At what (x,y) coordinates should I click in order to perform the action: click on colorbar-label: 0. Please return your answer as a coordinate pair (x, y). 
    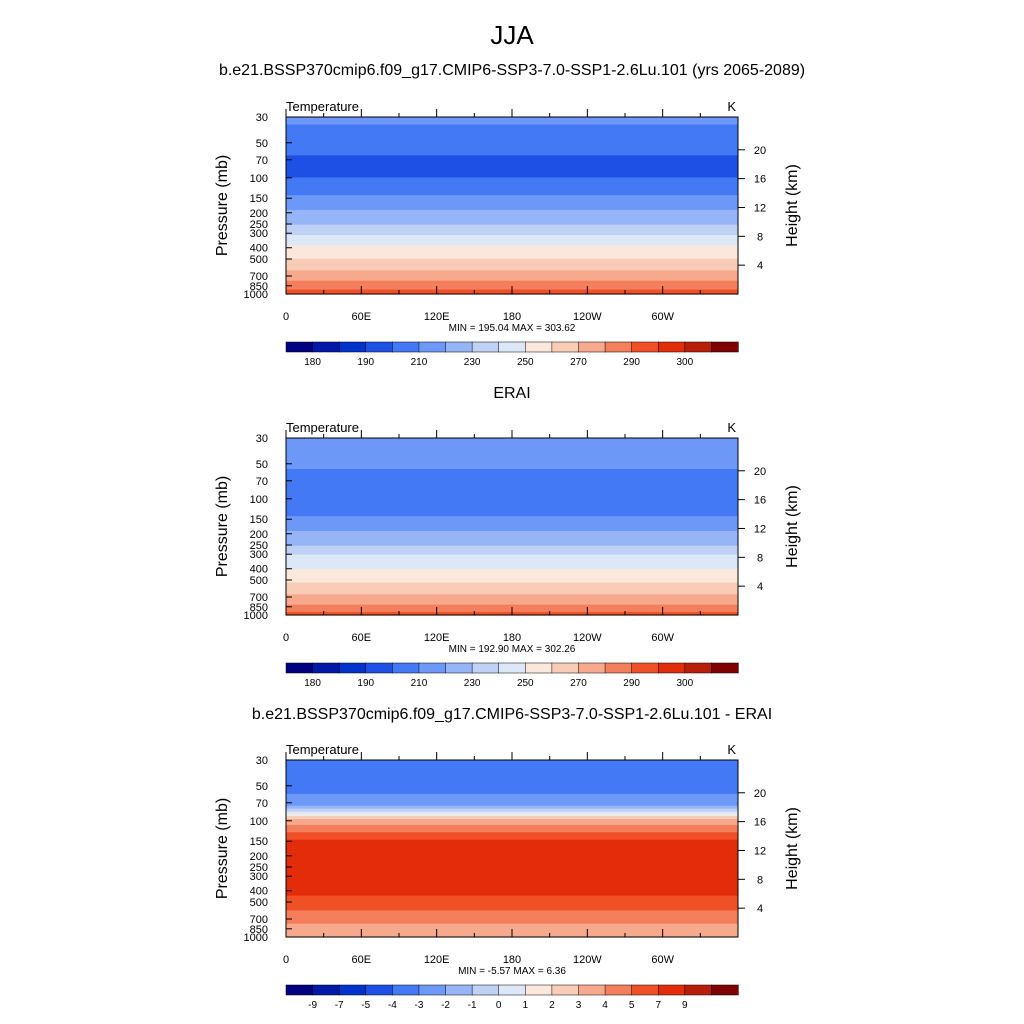
    Looking at the image, I should click on (499, 1005).